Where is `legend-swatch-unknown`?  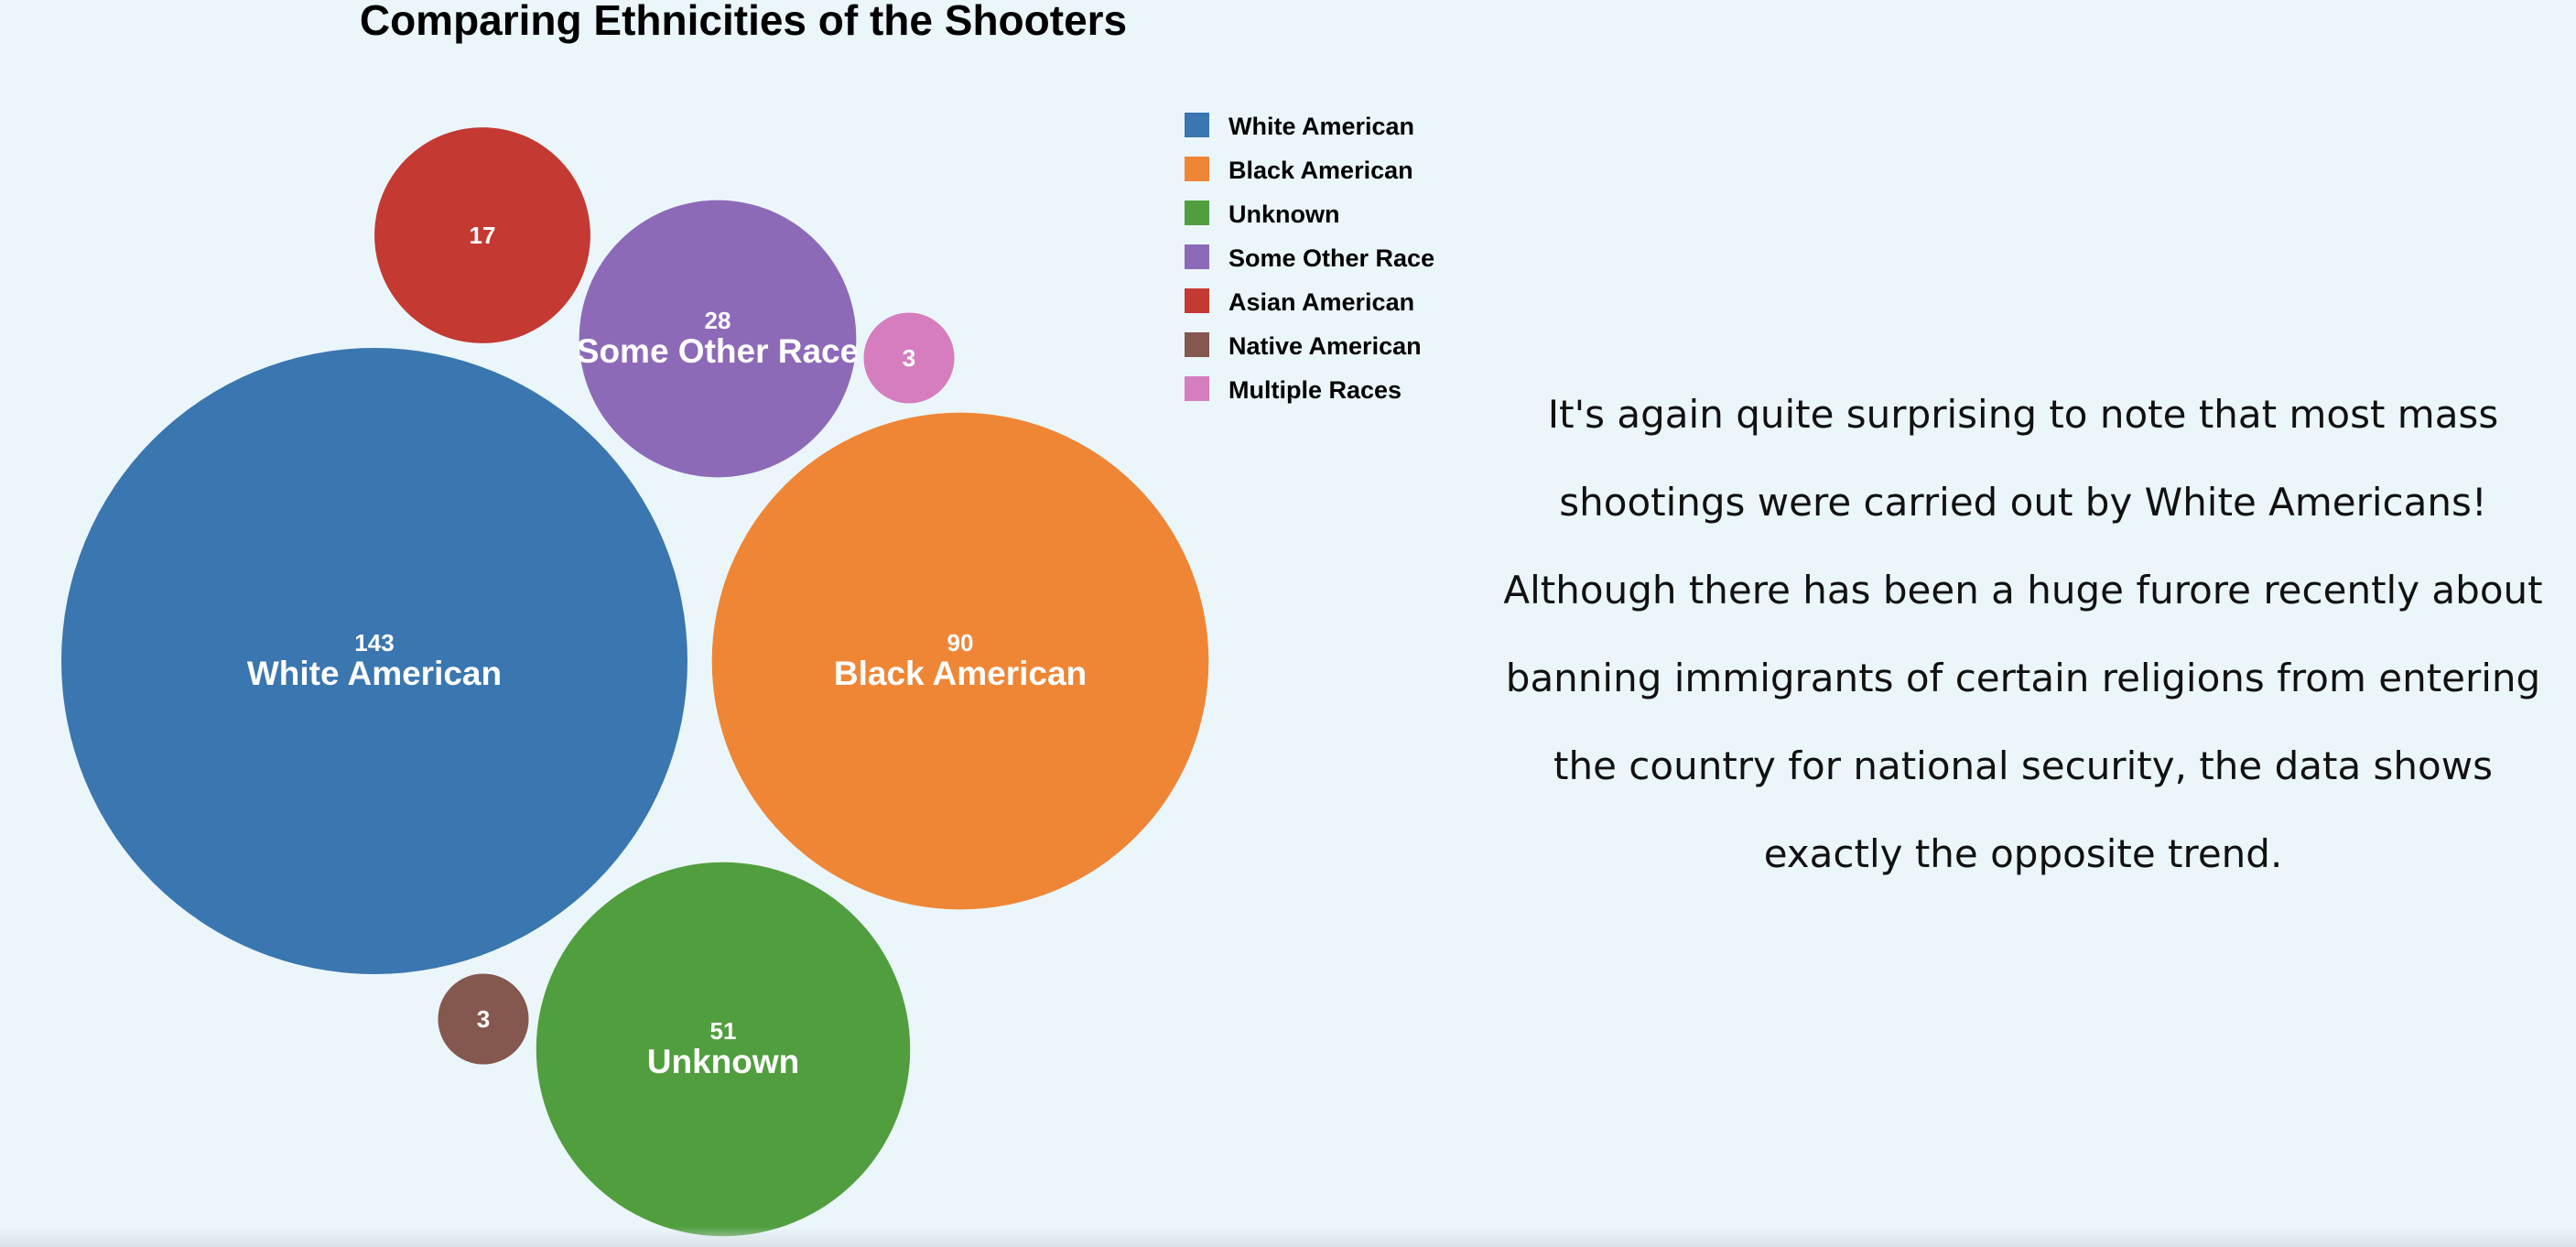 legend-swatch-unknown is located at coordinates (1197, 213).